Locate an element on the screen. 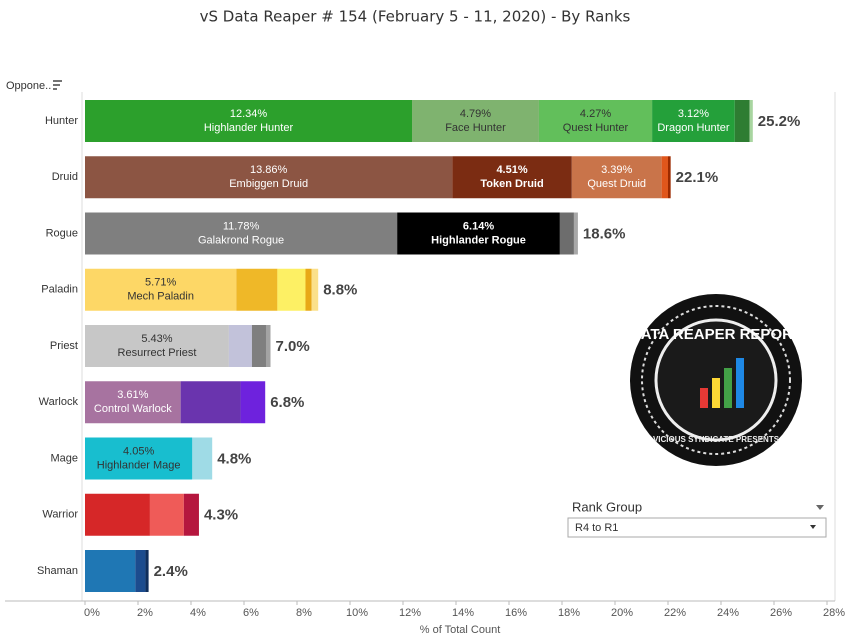 Image resolution: width=845 pixels, height=643 pixels. segment-value-label: 3.39% is located at coordinates (616, 170).